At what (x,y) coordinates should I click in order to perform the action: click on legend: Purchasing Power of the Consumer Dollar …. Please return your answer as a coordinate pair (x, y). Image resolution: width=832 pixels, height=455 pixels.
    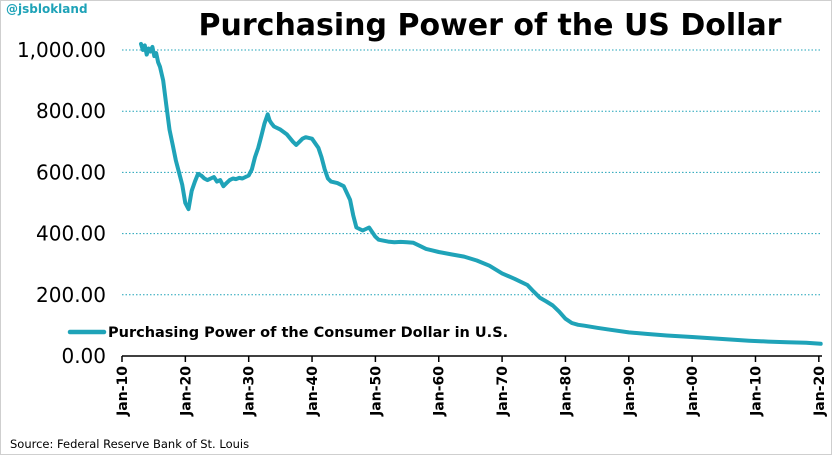
    Looking at the image, I should click on (287, 333).